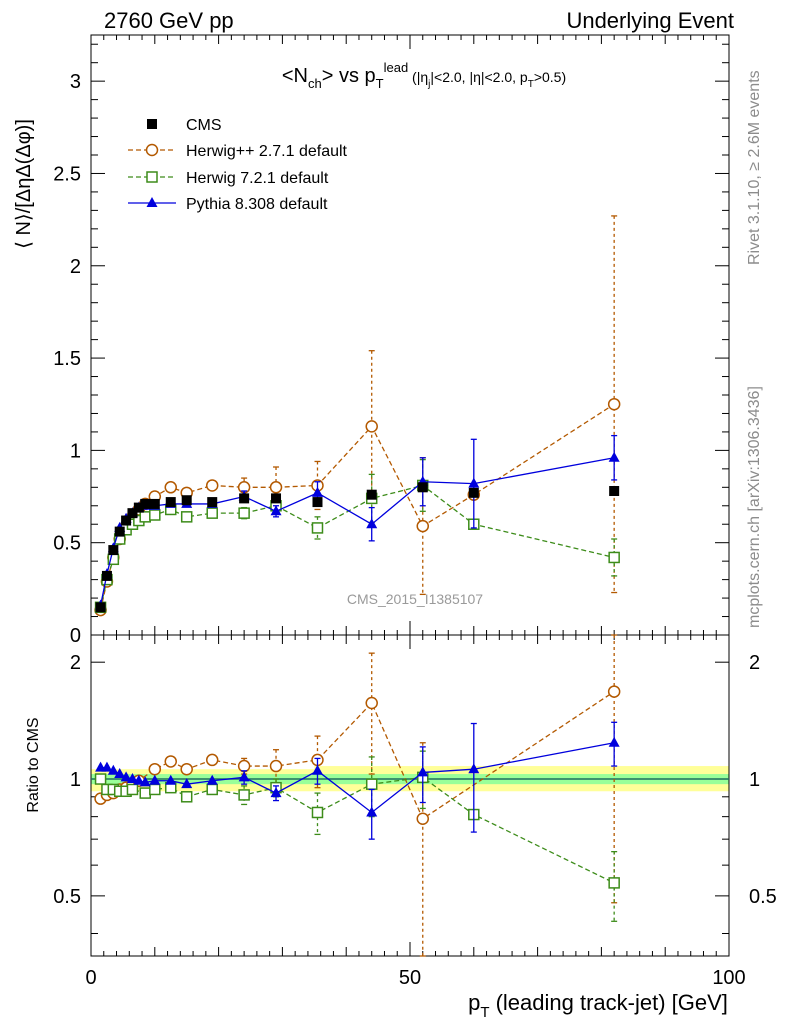 The image size is (786, 1024). I want to click on x-tick-label: 0, so click(90, 978).